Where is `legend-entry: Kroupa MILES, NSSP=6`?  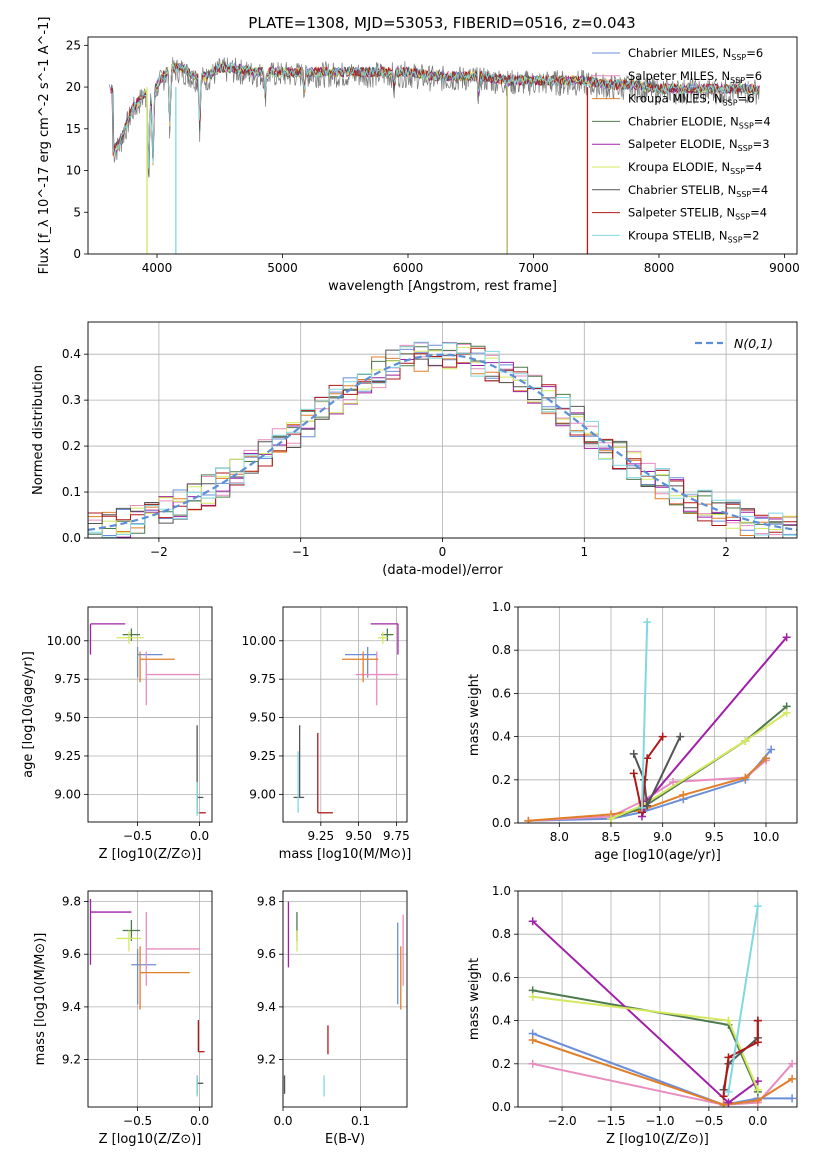 legend-entry: Kroupa MILES, NSSP=6 is located at coordinates (691, 100).